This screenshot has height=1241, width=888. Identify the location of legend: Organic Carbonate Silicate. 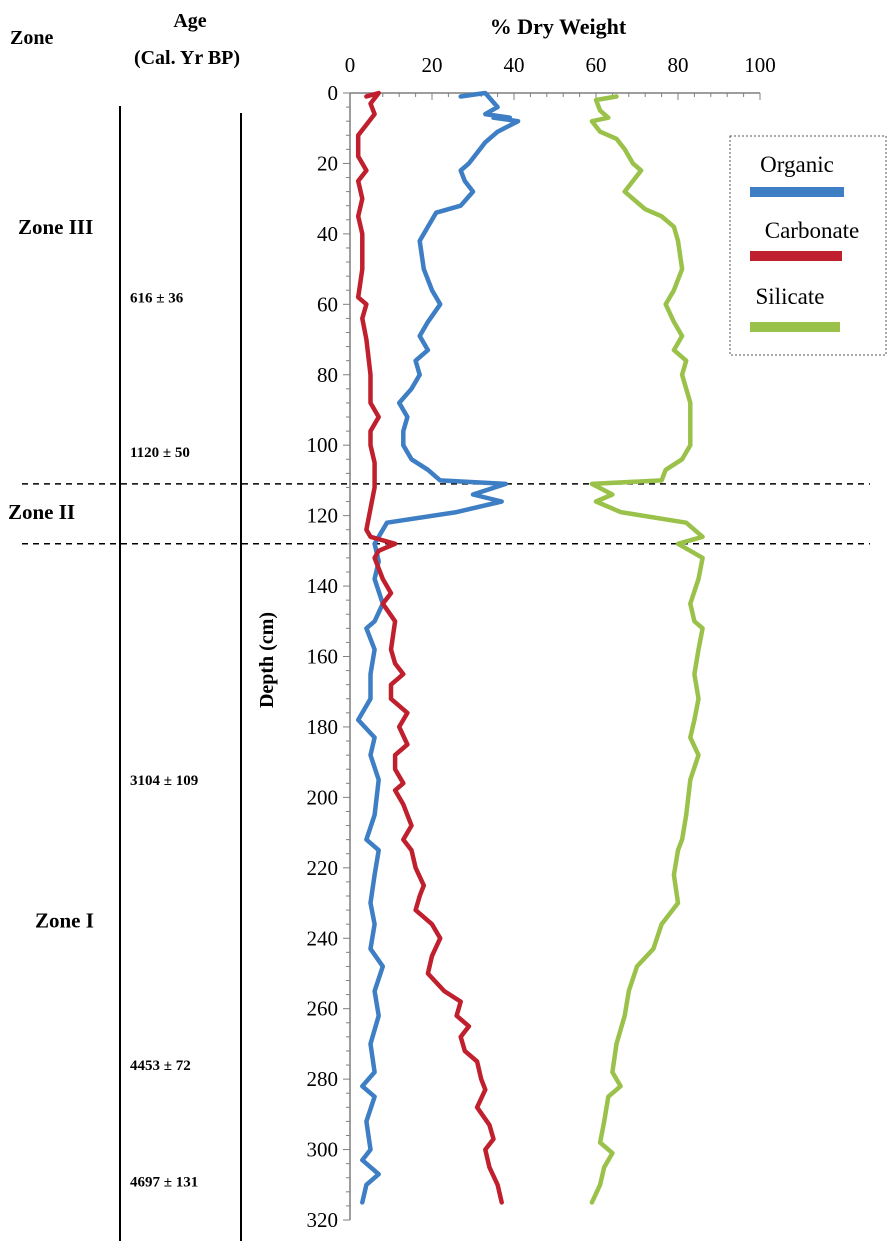
(808, 245).